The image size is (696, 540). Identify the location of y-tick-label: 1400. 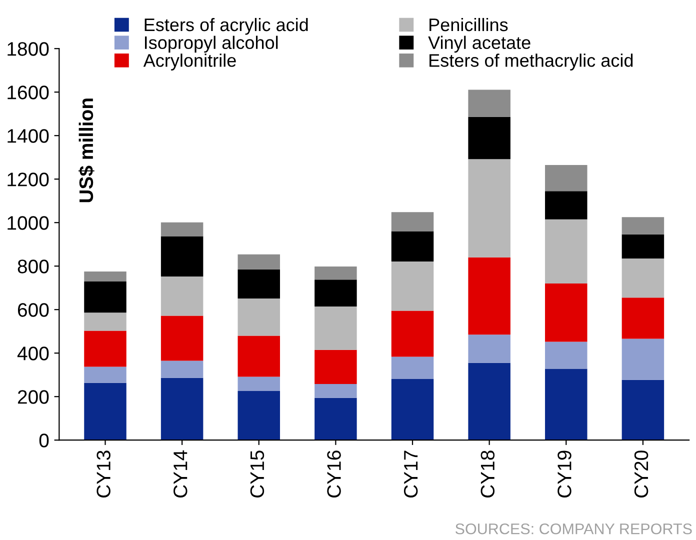
(28, 136).